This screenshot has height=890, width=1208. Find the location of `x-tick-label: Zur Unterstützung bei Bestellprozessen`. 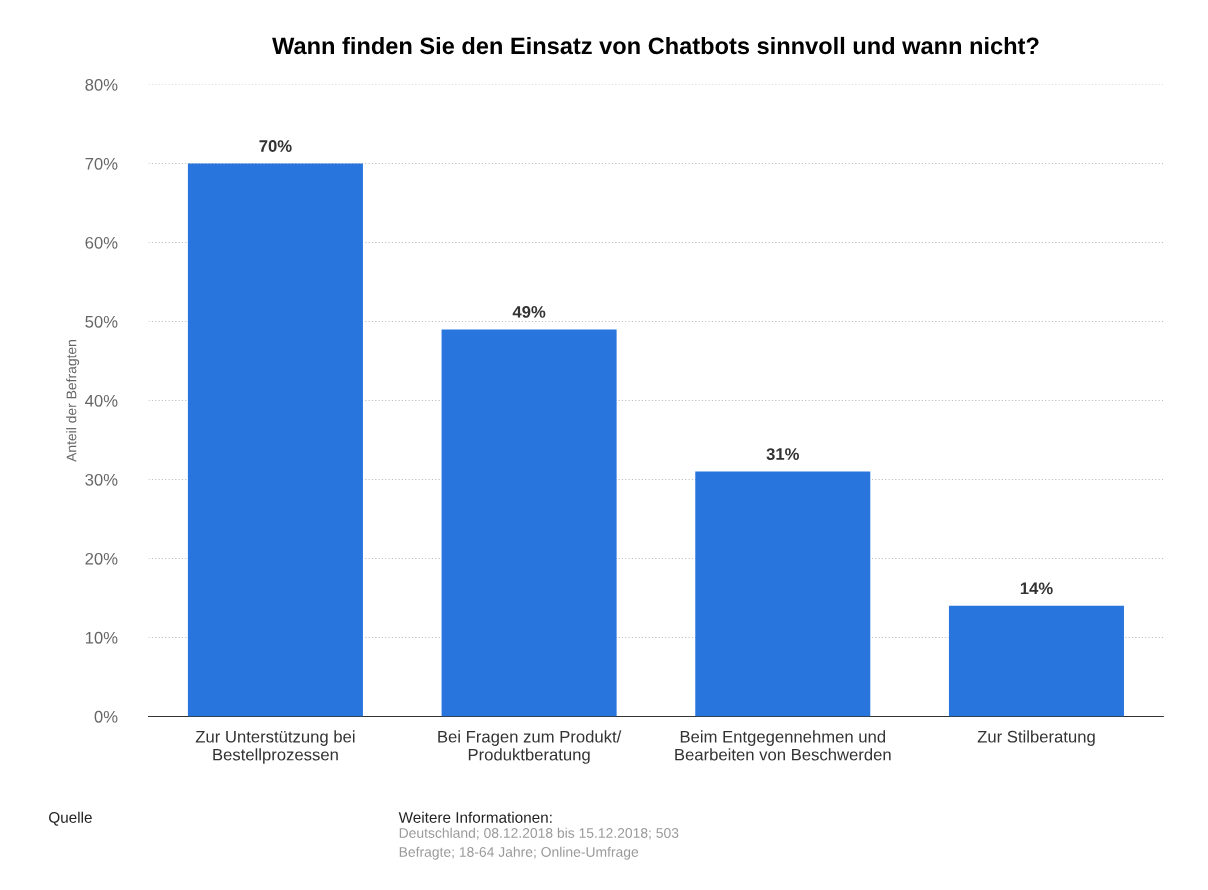

x-tick-label: Zur Unterstützung bei Bestellprozessen is located at coordinates (275, 747).